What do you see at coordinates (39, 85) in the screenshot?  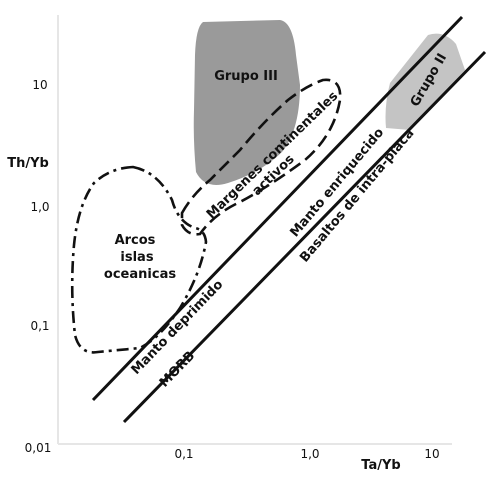 I see `y-tick-10: 10` at bounding box center [39, 85].